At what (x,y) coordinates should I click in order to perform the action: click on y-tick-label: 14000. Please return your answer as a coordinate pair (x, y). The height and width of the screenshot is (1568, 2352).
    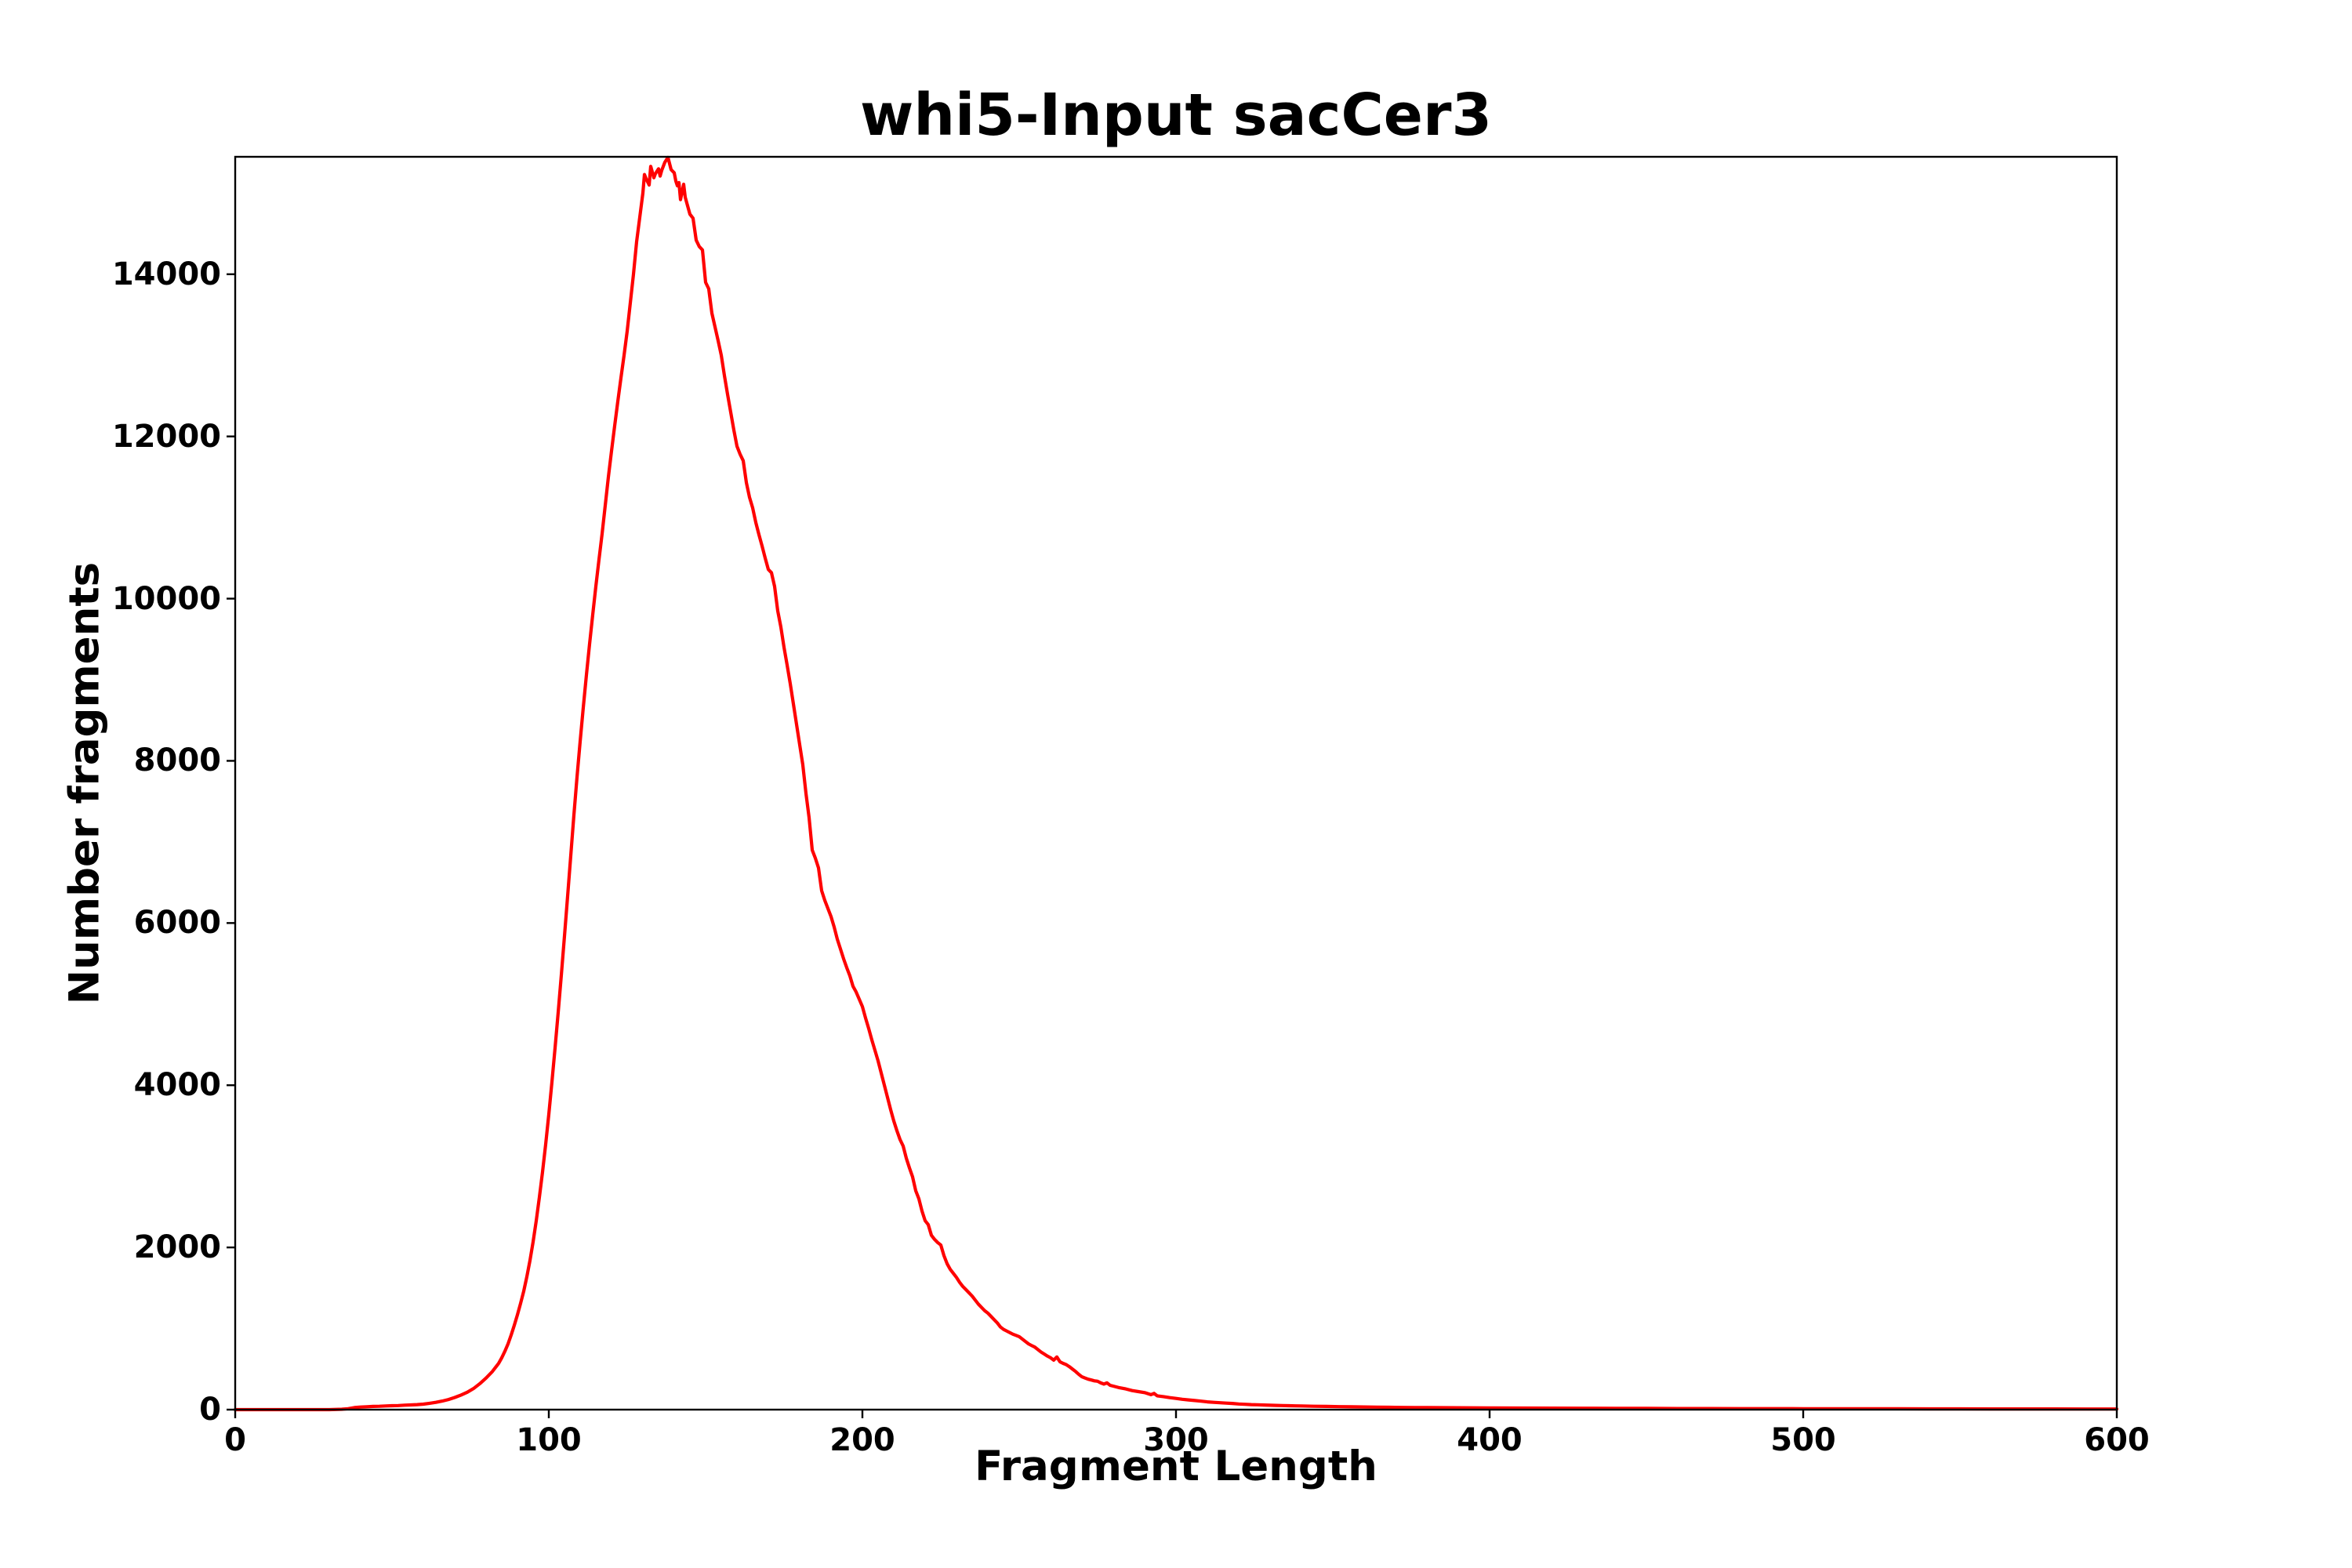
    Looking at the image, I should click on (166, 274).